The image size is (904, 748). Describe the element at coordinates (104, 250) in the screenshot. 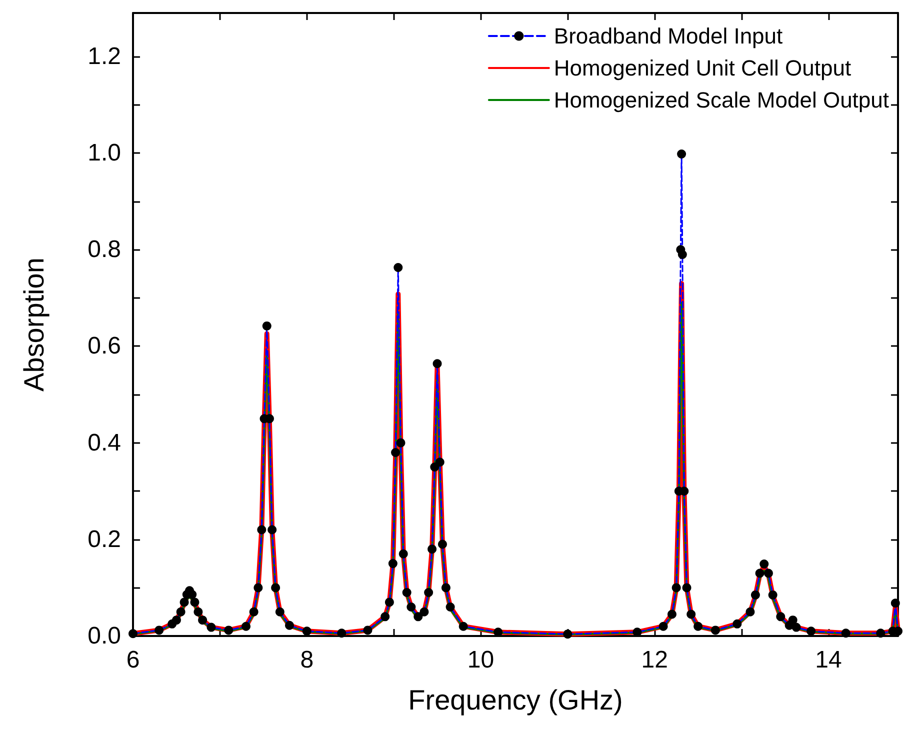

I see `y-tick-label: 0.8` at that location.